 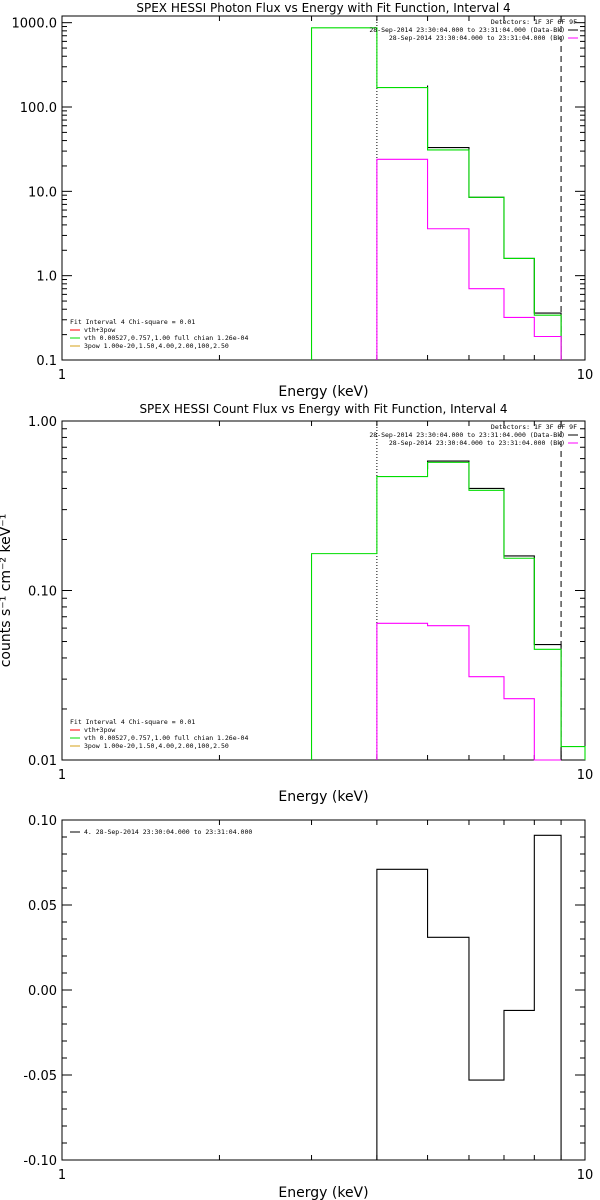 What do you see at coordinates (35, 24) in the screenshot?
I see `y-tick-label: 1000.0` at bounding box center [35, 24].